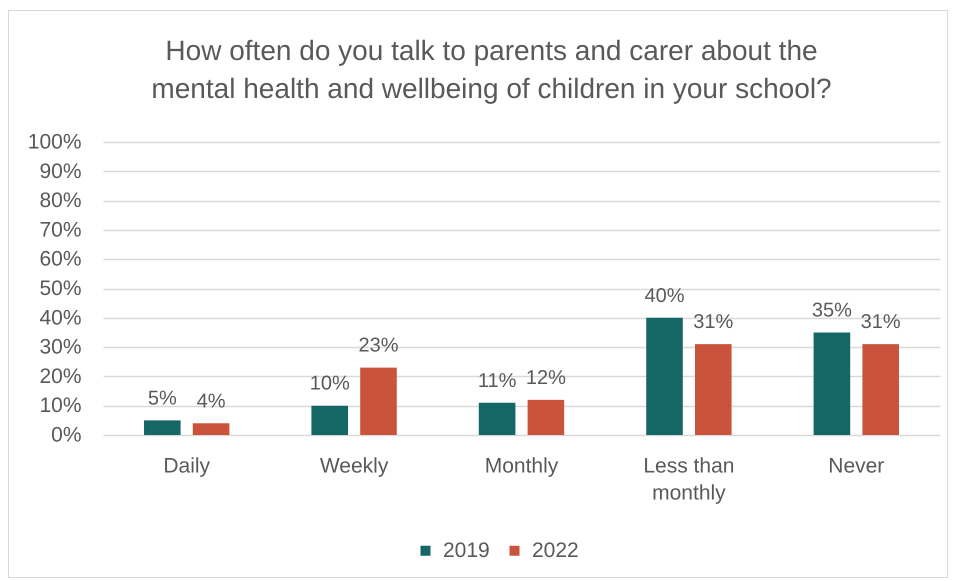 Image resolution: width=957 pixels, height=581 pixels. I want to click on chart-title: How often do you talk to parents and carer about the mental health and wellbeing of children in your school?, so click(491, 69).